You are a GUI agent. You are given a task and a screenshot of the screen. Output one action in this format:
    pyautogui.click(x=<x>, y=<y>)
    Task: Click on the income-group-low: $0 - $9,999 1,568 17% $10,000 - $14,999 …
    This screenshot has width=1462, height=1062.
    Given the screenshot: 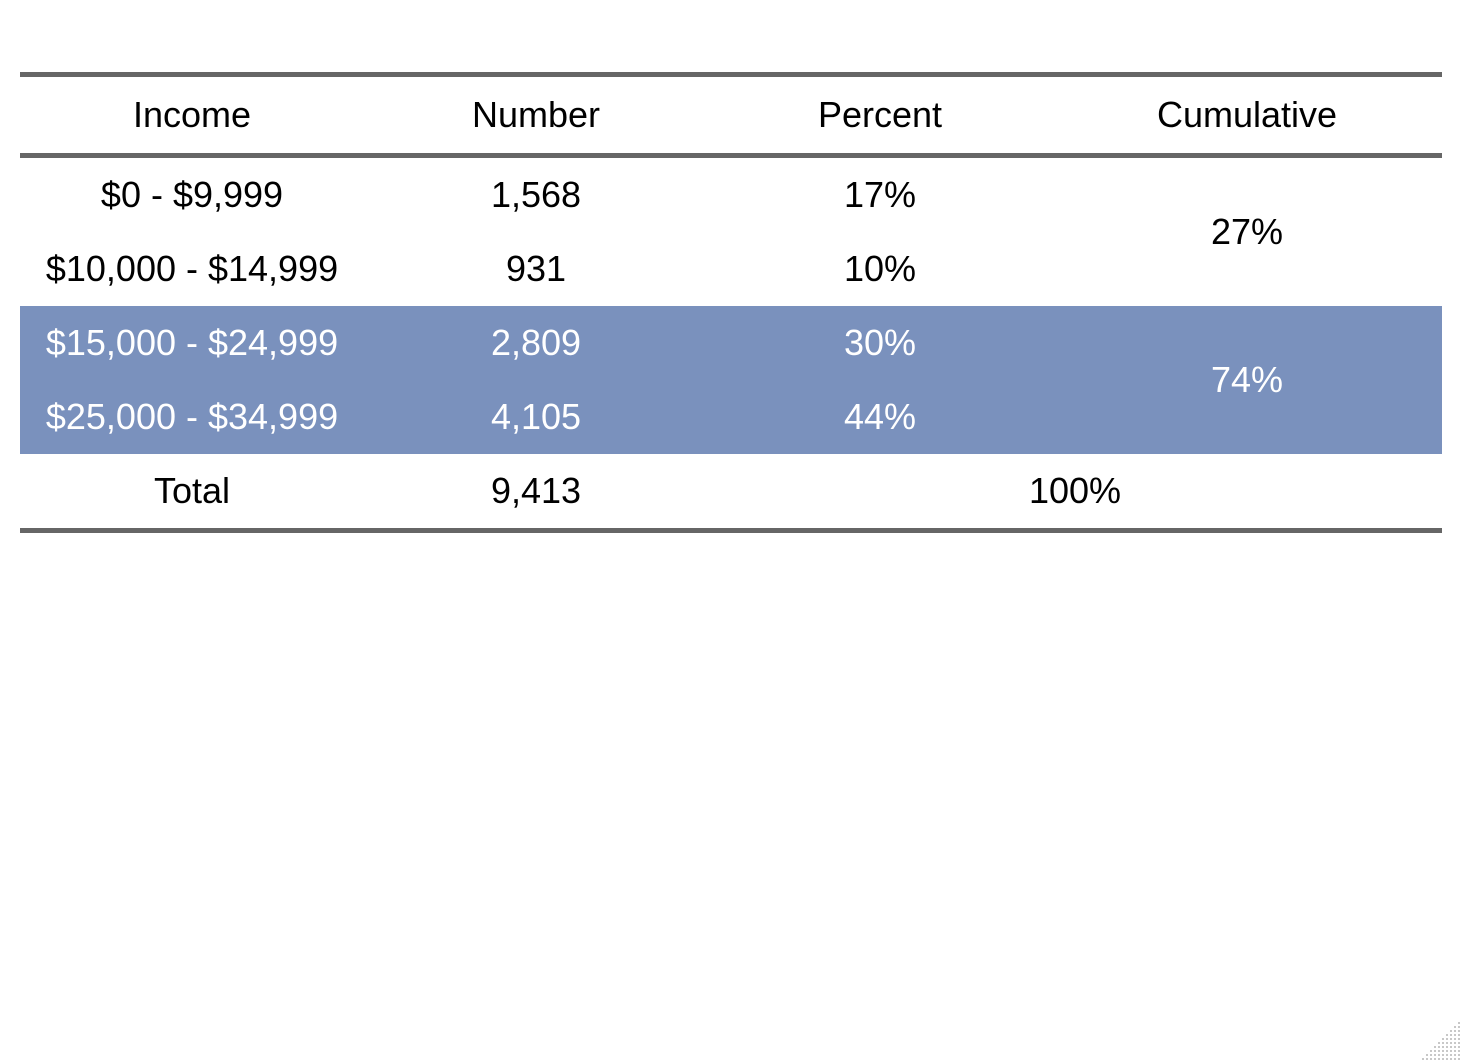 What is the action you would take?
    pyautogui.click(x=731, y=232)
    